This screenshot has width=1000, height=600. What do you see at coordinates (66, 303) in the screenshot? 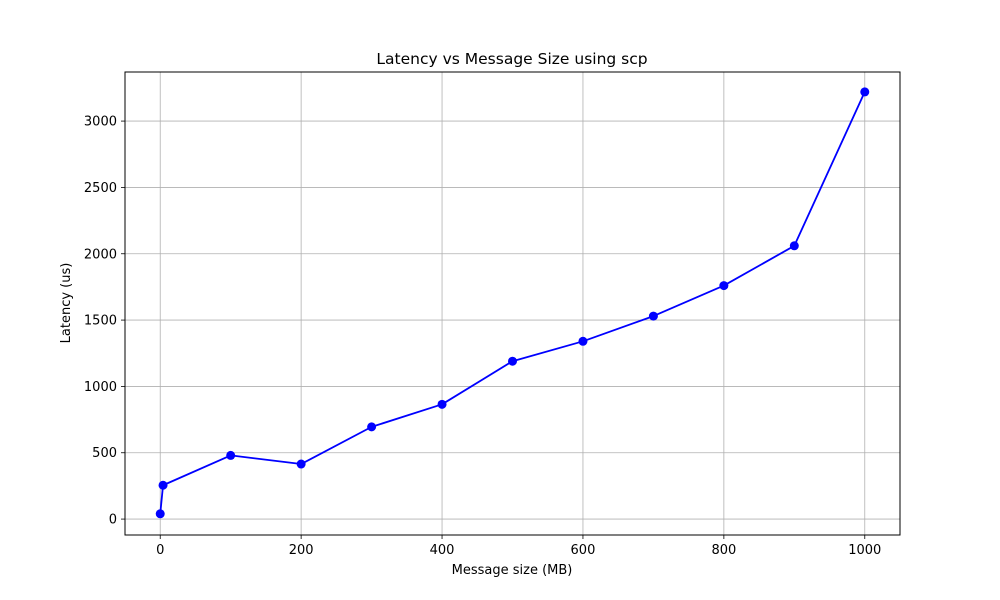
I see `y-axis-label: Latency (us)` at bounding box center [66, 303].